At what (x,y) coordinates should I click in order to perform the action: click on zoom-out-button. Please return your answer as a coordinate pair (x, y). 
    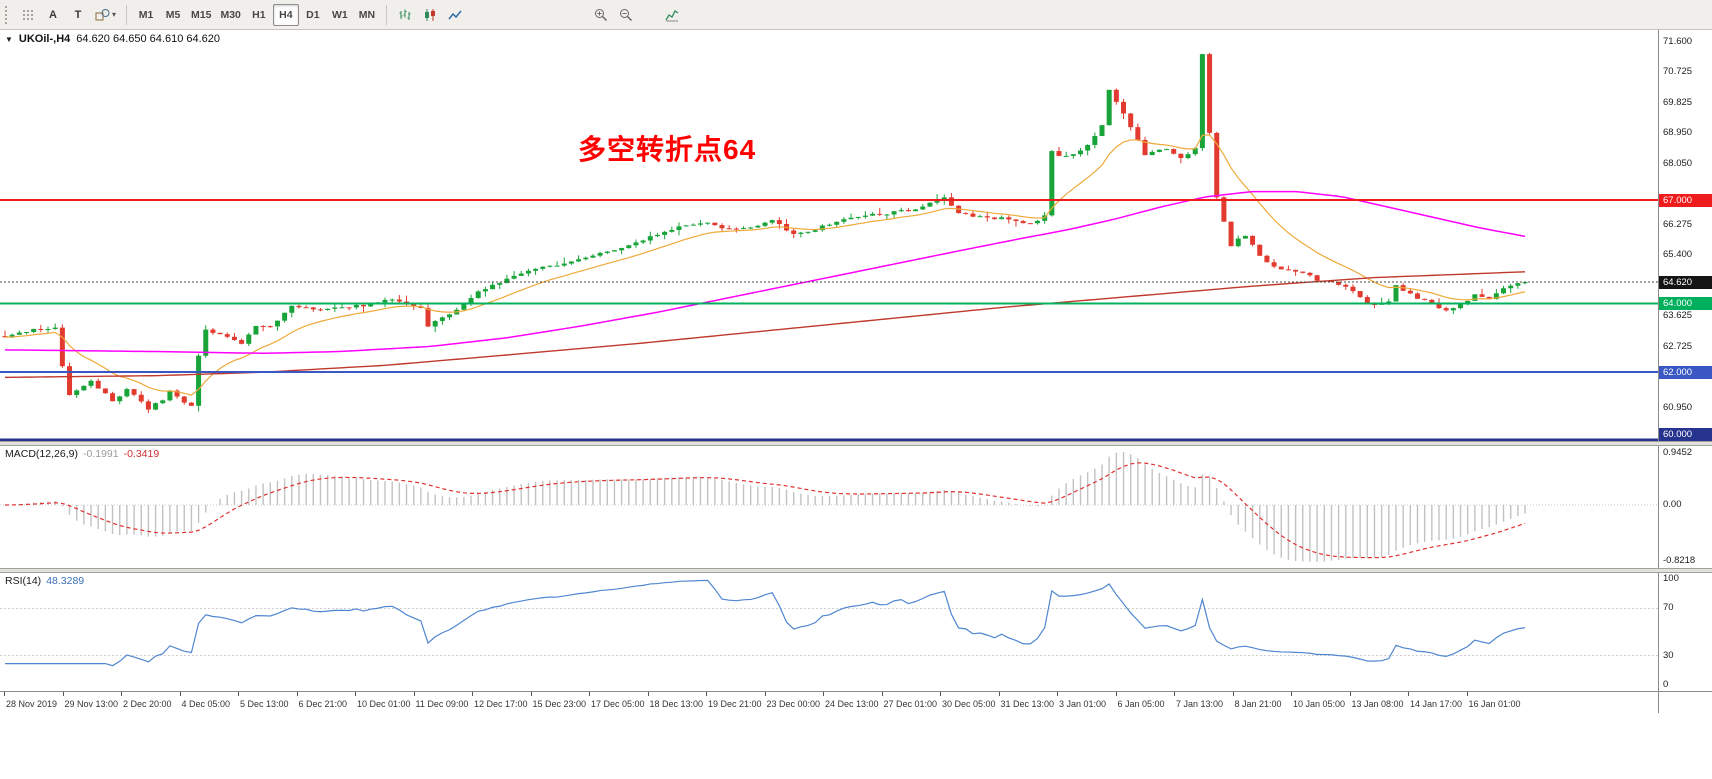
    Looking at the image, I should click on (626, 15).